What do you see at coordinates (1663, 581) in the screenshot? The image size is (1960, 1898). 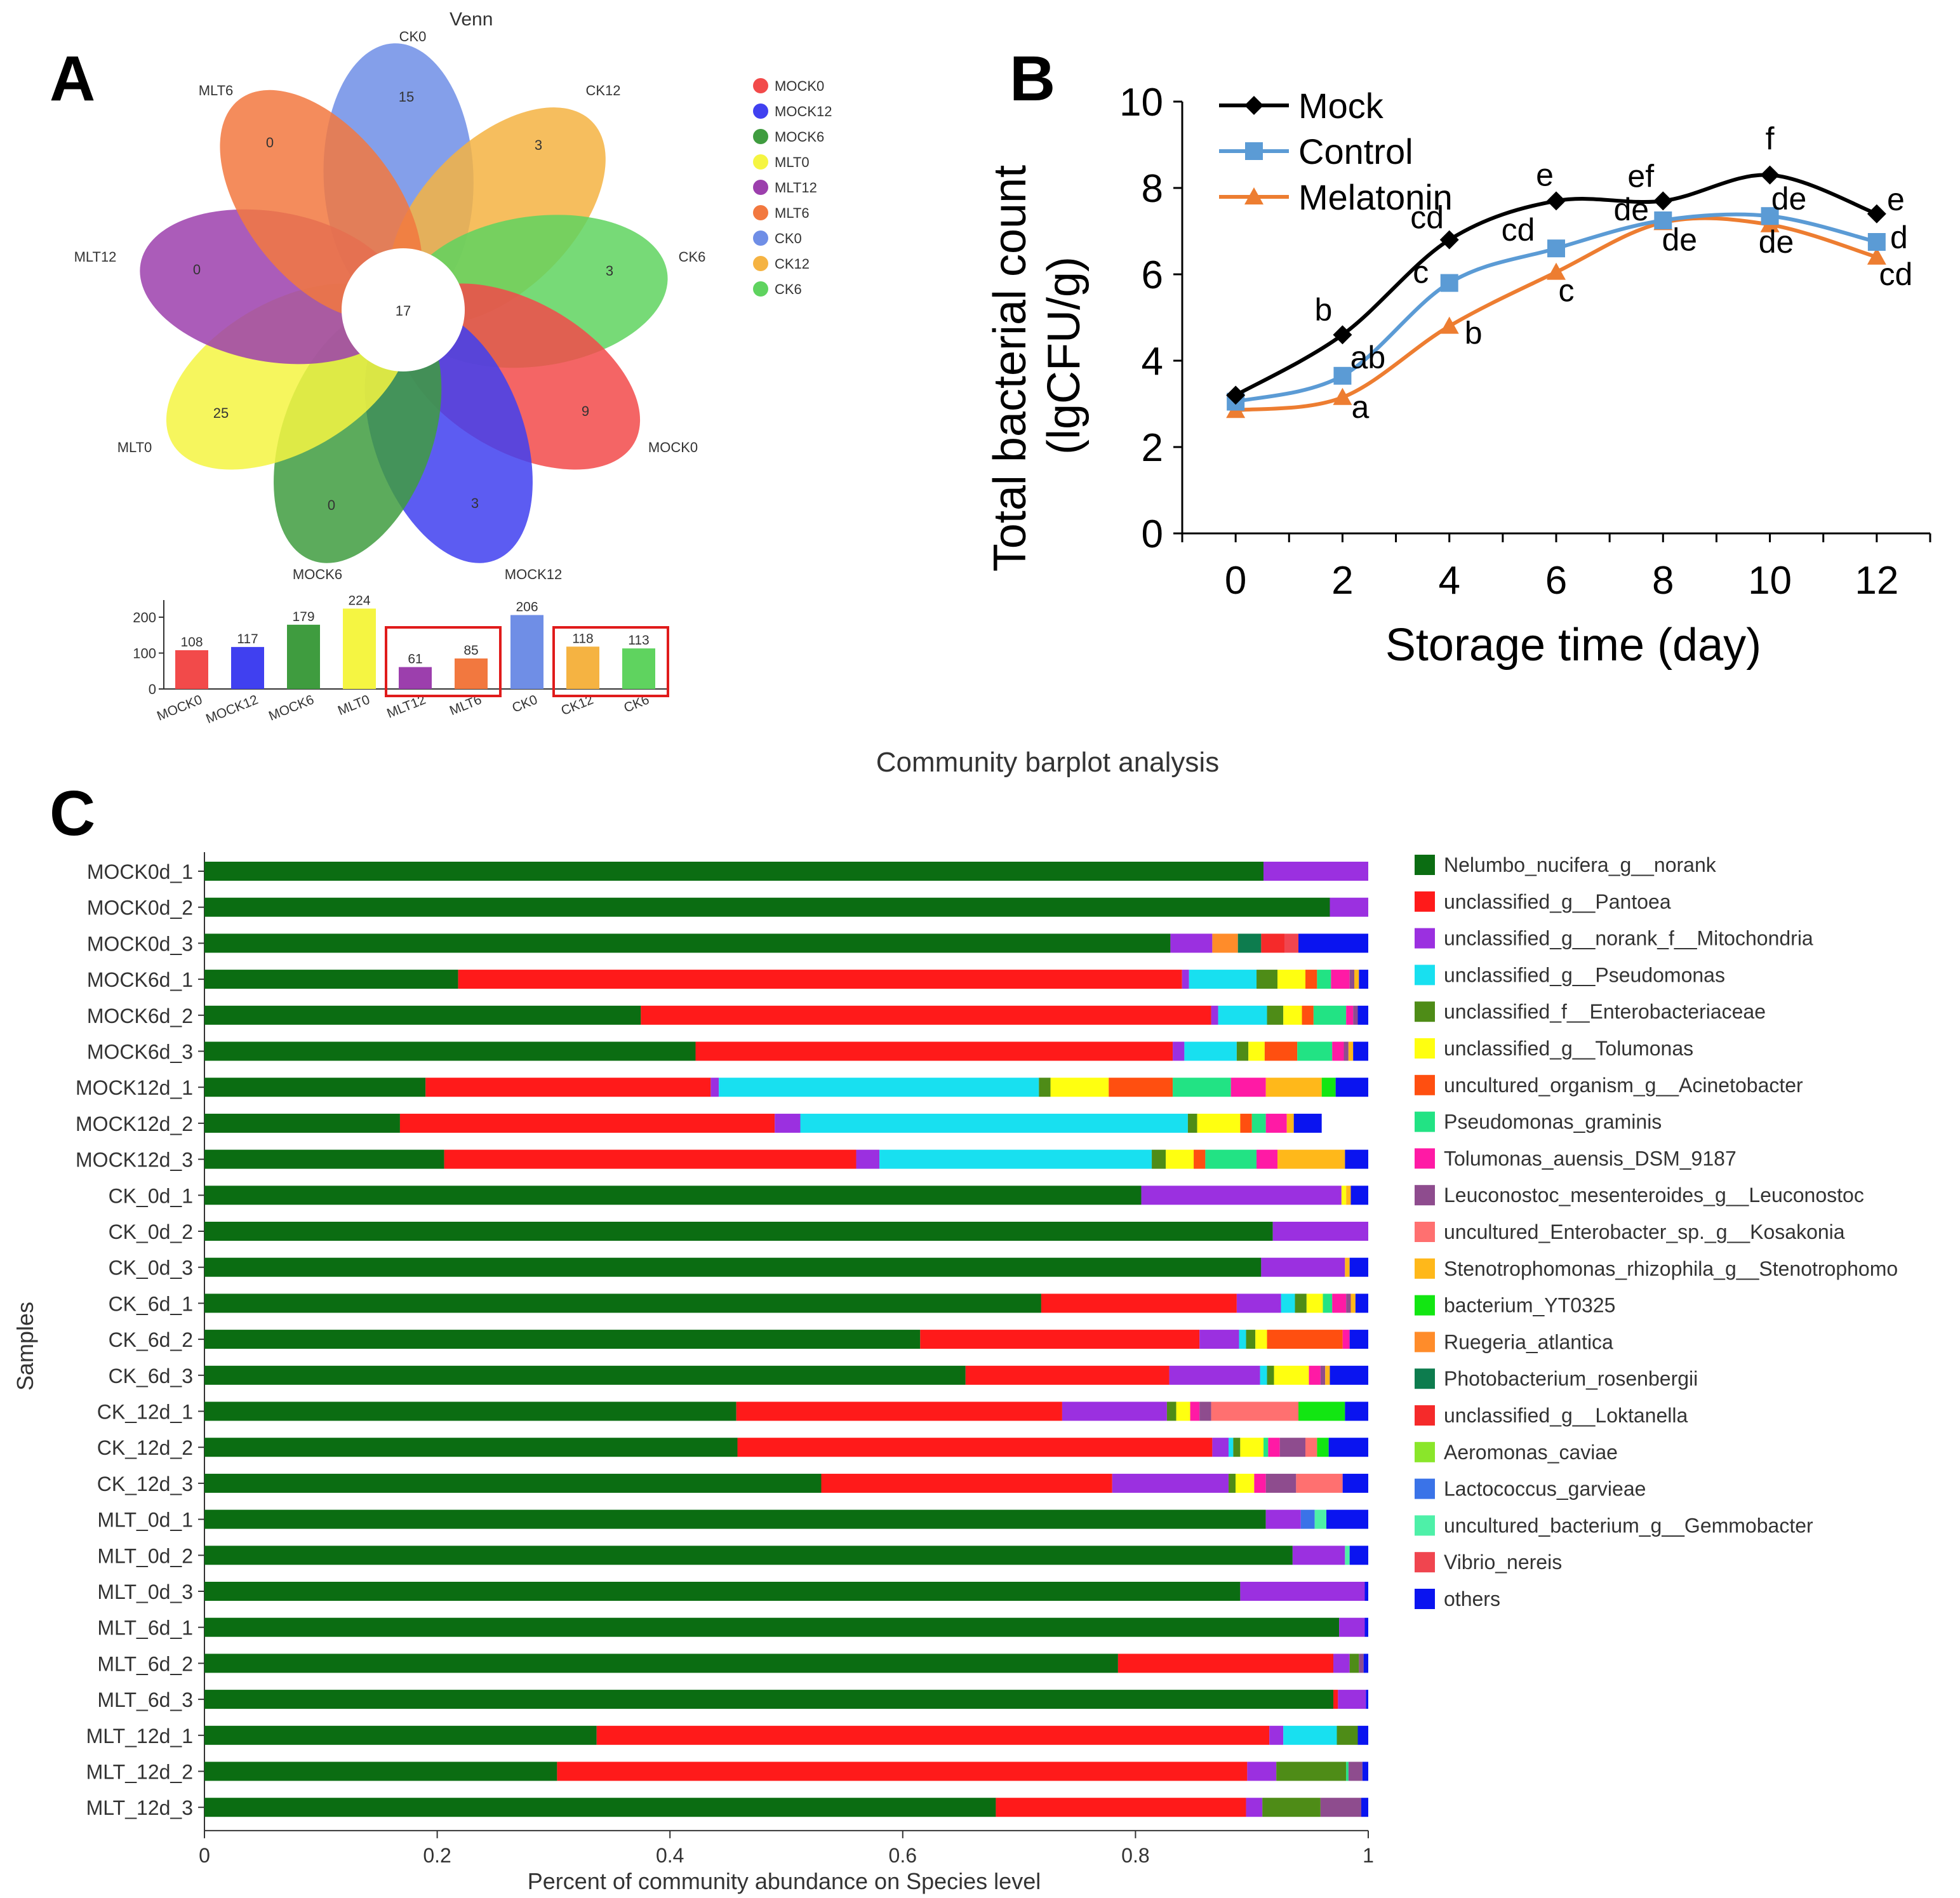 I see `line-xtick-label: 8` at bounding box center [1663, 581].